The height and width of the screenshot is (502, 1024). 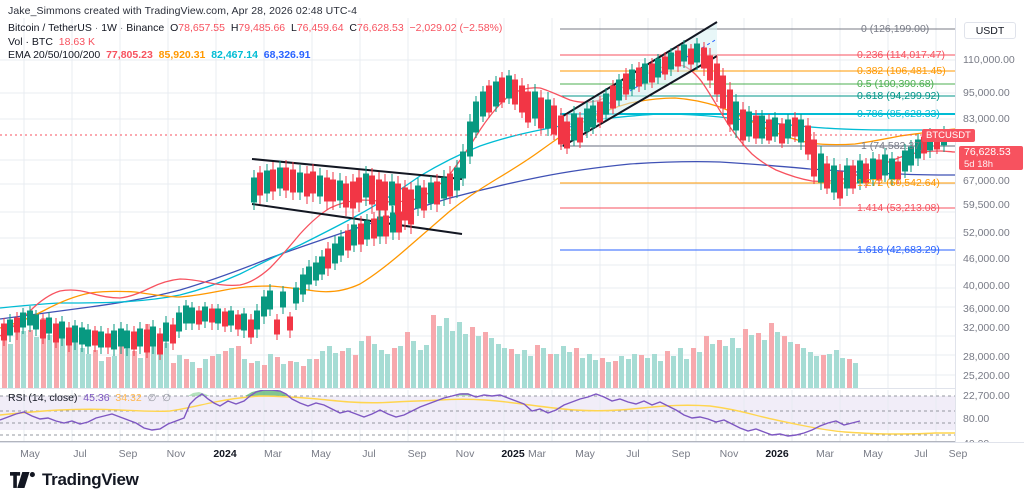 I want to click on pane-separator, so click(x=477, y=388).